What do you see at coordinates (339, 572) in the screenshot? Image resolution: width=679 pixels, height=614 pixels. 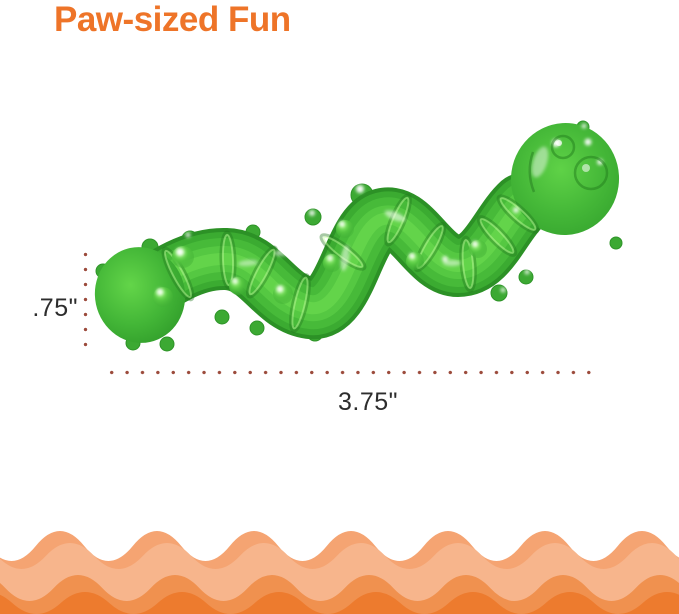 I see `wave-footer-decoration` at bounding box center [339, 572].